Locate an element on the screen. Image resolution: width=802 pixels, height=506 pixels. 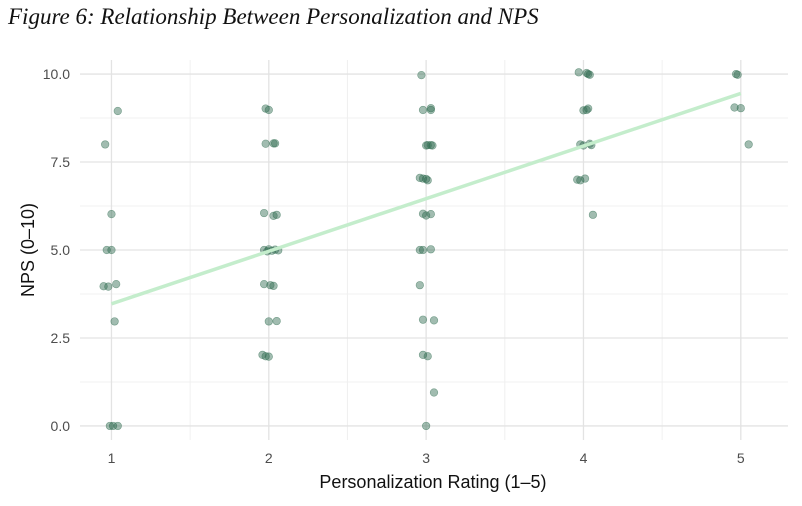
x-axis-ticks: 1 2 3 4 5 is located at coordinates (426, 458).